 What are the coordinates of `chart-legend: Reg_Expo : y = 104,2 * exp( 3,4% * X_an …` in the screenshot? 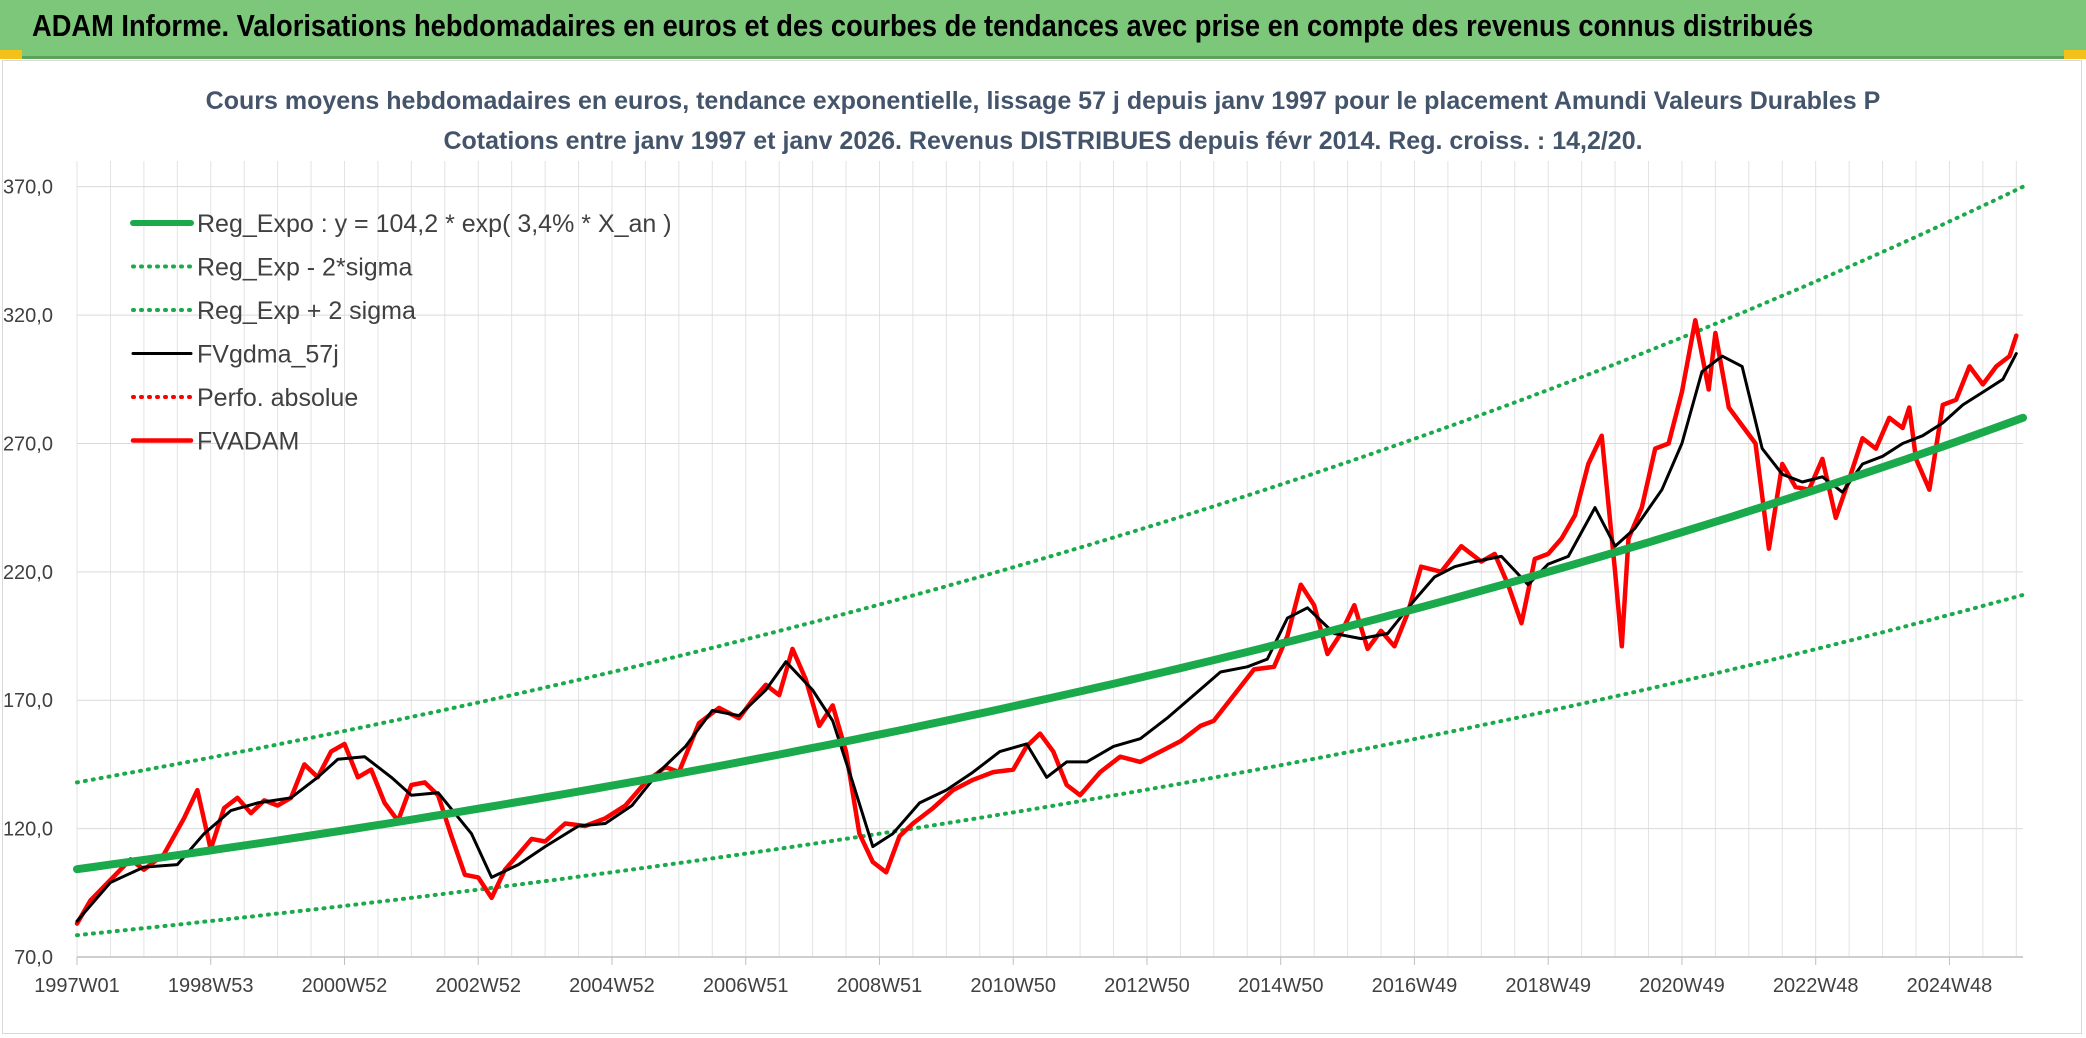 It's located at (401, 333).